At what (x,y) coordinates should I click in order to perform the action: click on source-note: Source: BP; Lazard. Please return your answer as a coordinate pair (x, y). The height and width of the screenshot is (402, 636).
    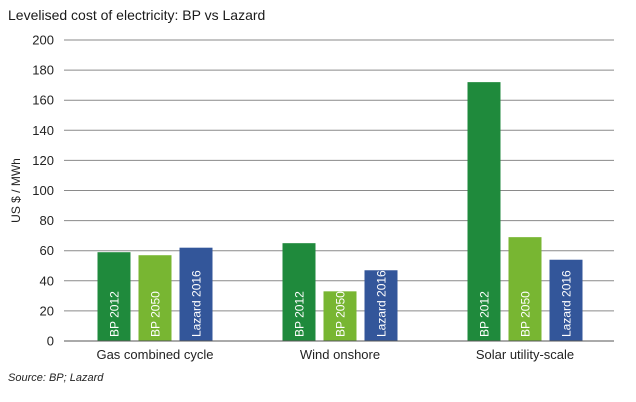
    Looking at the image, I should click on (56, 378).